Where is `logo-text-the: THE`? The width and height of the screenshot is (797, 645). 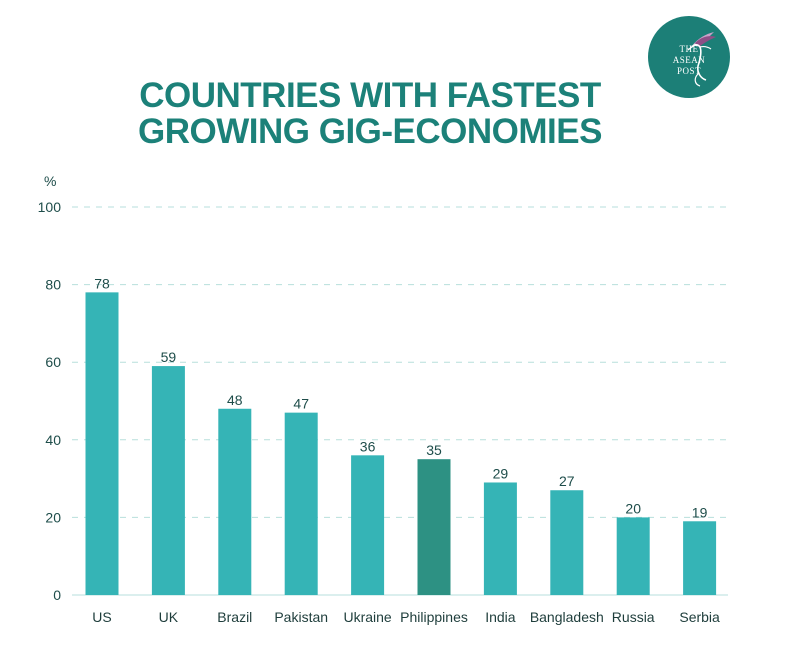 logo-text-the: THE is located at coordinates (689, 49).